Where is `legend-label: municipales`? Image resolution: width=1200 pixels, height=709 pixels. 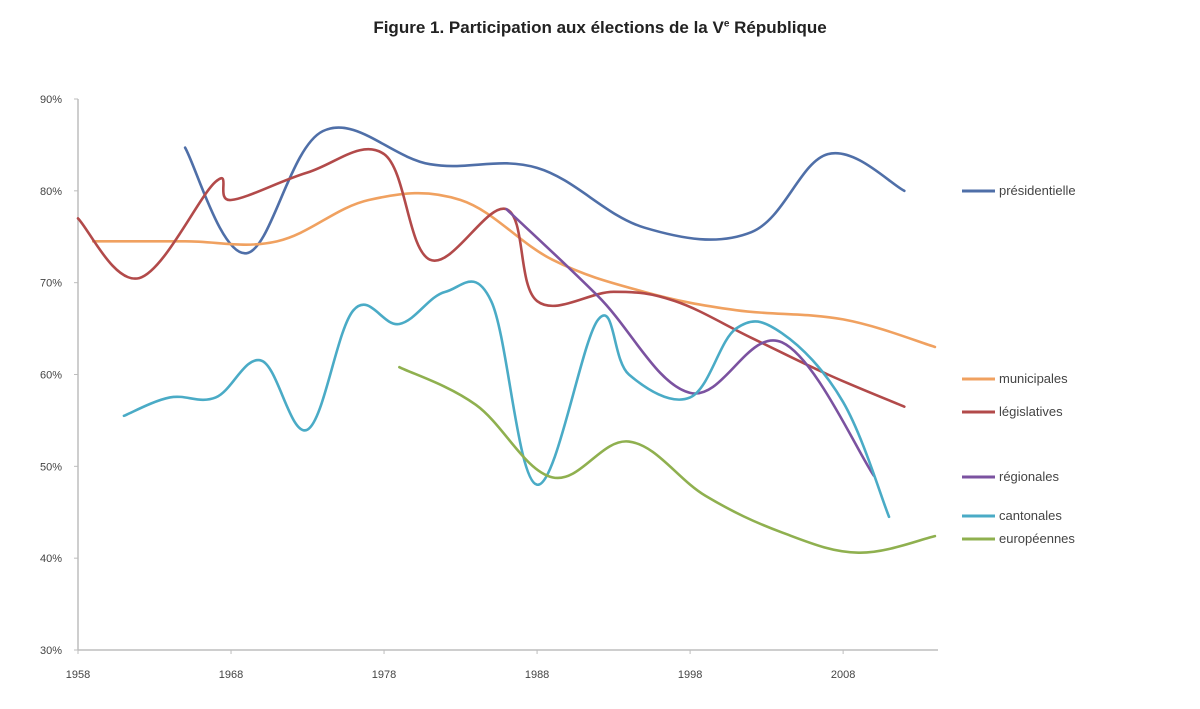 legend-label: municipales is located at coordinates (1033, 378).